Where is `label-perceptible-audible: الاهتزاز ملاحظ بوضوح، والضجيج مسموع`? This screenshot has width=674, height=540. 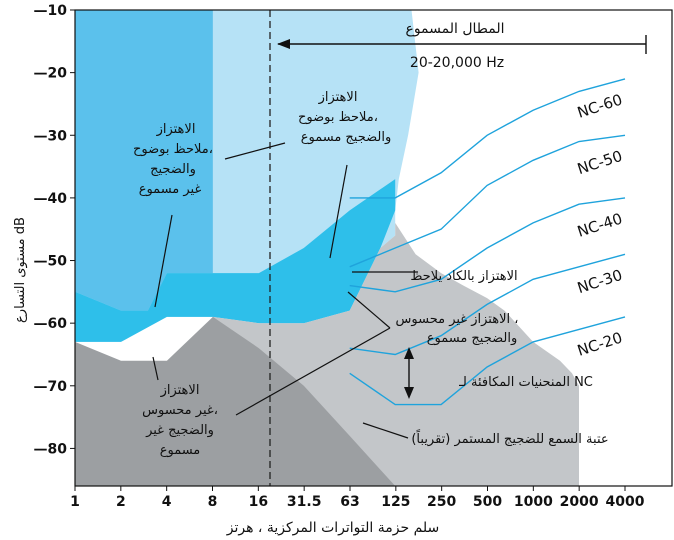
label-perceptible-audible: الاهتزاز ملاحظ بوضوح، والضجيج مسموع is located at coordinates (344, 117).